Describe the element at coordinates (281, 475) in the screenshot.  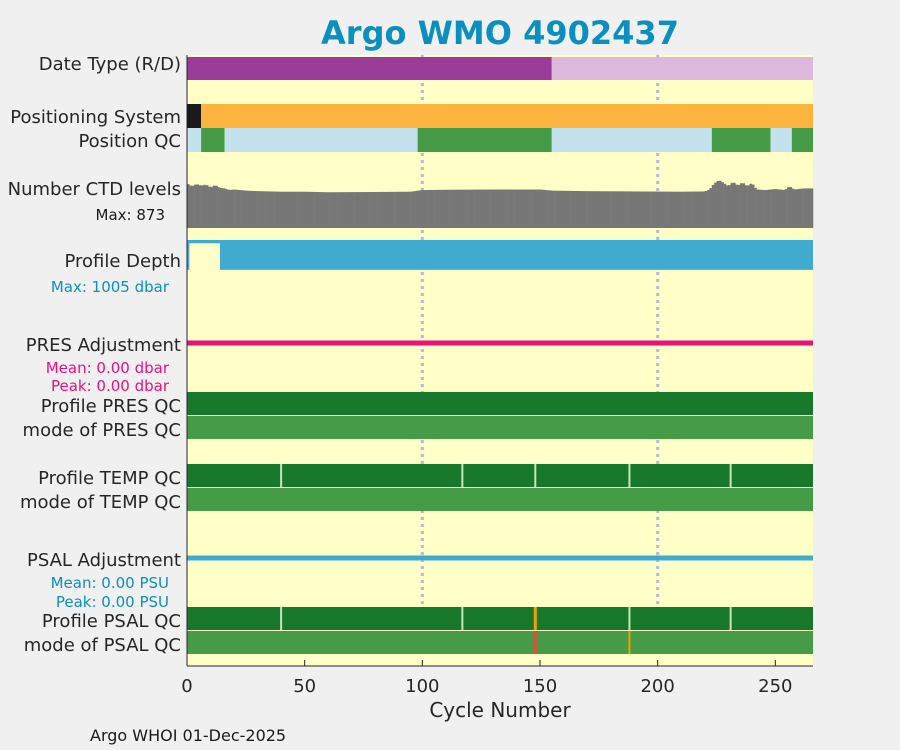
I see `temp-qc-profile-break` at that location.